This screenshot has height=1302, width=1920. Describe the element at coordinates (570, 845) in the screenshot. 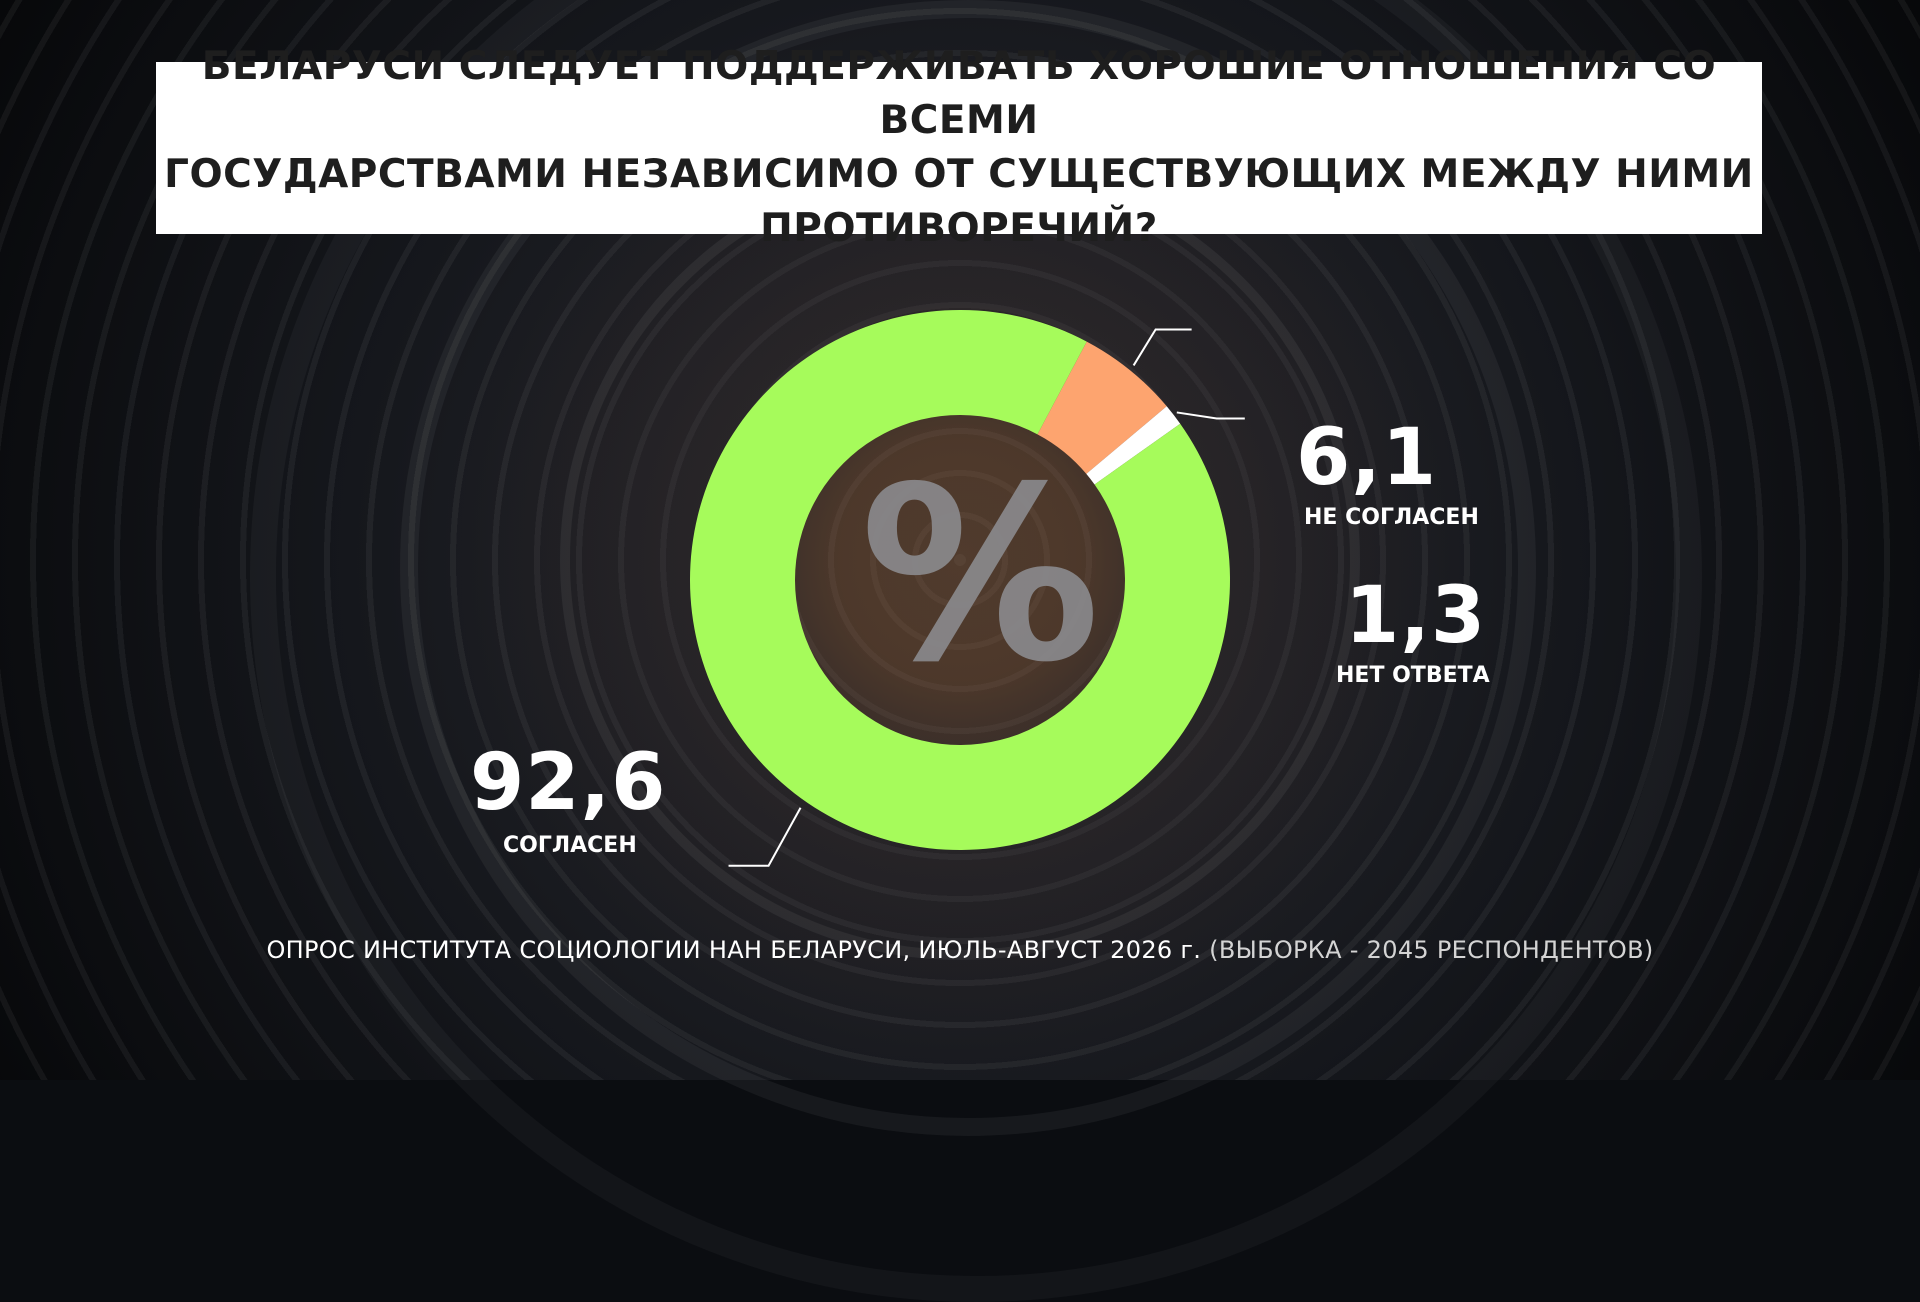

I see `slice-label-agree: СОГЛАСЕН` at that location.